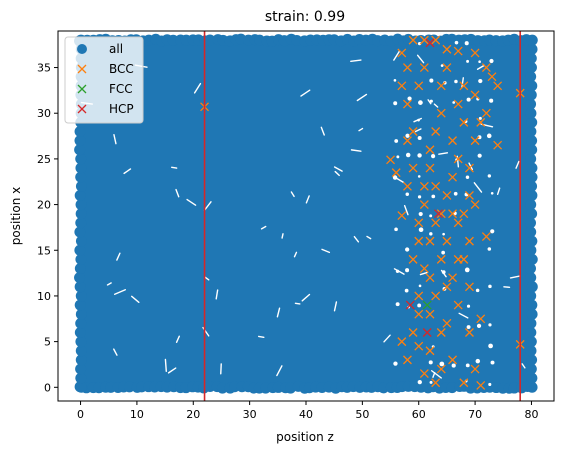 The height and width of the screenshot is (453, 563). Describe the element at coordinates (427, 332) in the screenshot. I see `hcp-point` at that location.